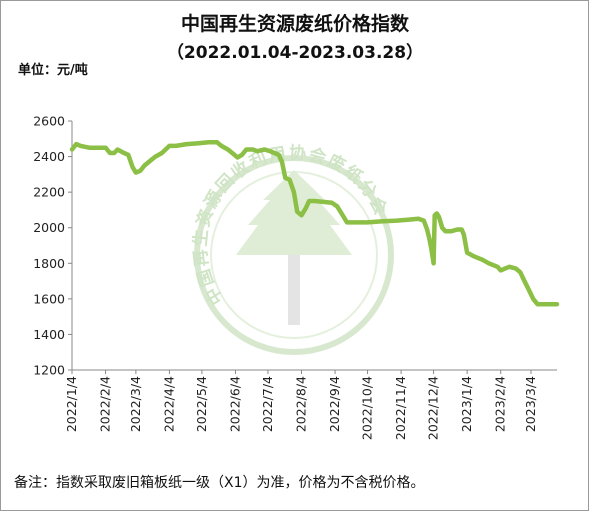  I want to click on chart-title: 中国再生资源废纸价格指数, so click(295, 23).